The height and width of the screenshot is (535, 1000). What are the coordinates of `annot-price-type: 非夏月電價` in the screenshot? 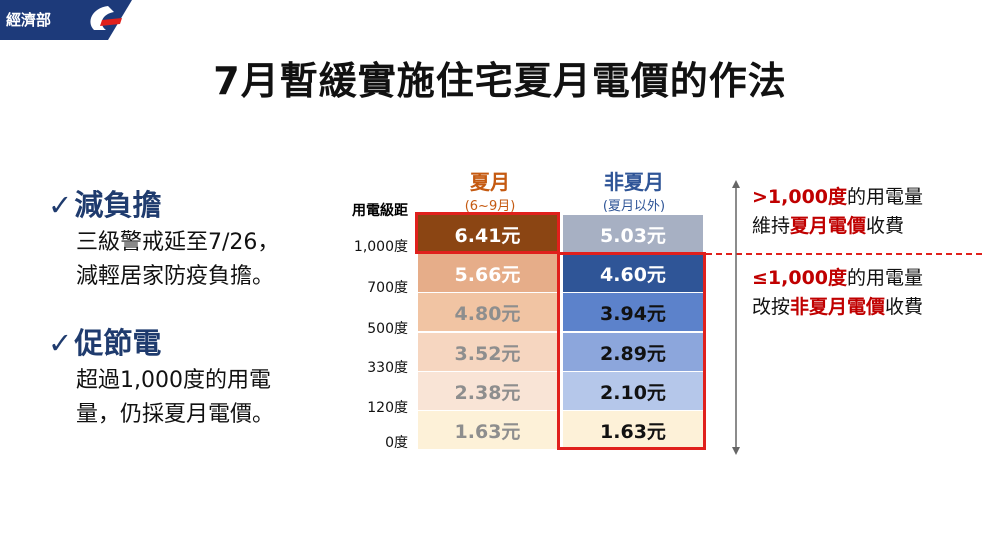 It's located at (838, 307).